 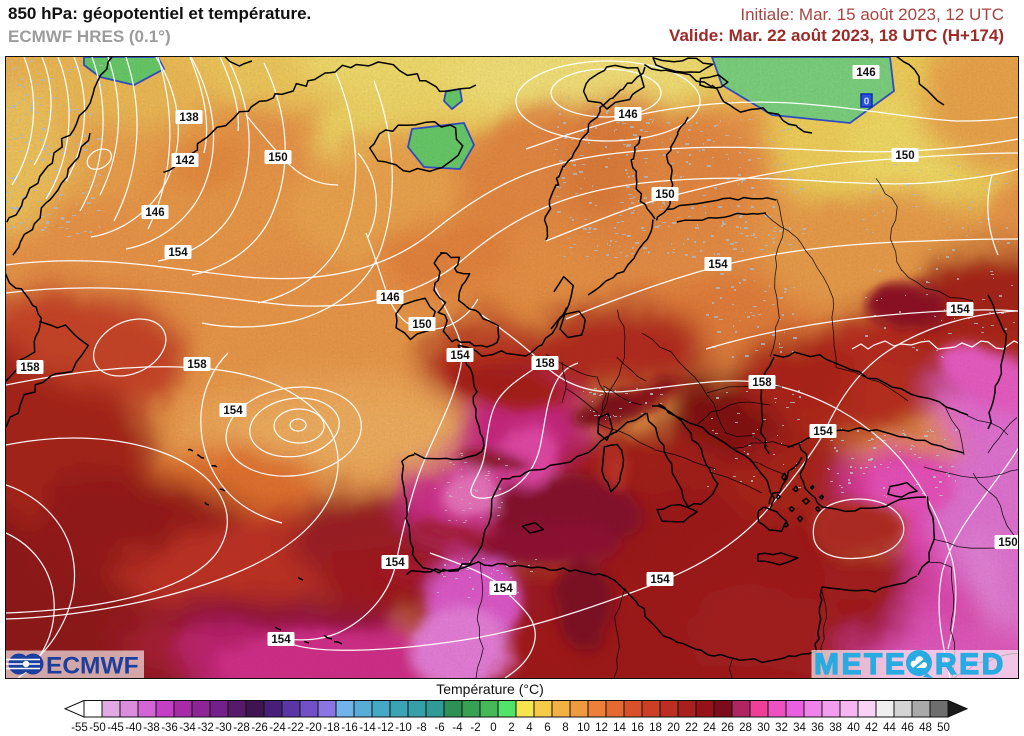 What do you see at coordinates (385, 728) in the screenshot?
I see `svg-text: -12` at bounding box center [385, 728].